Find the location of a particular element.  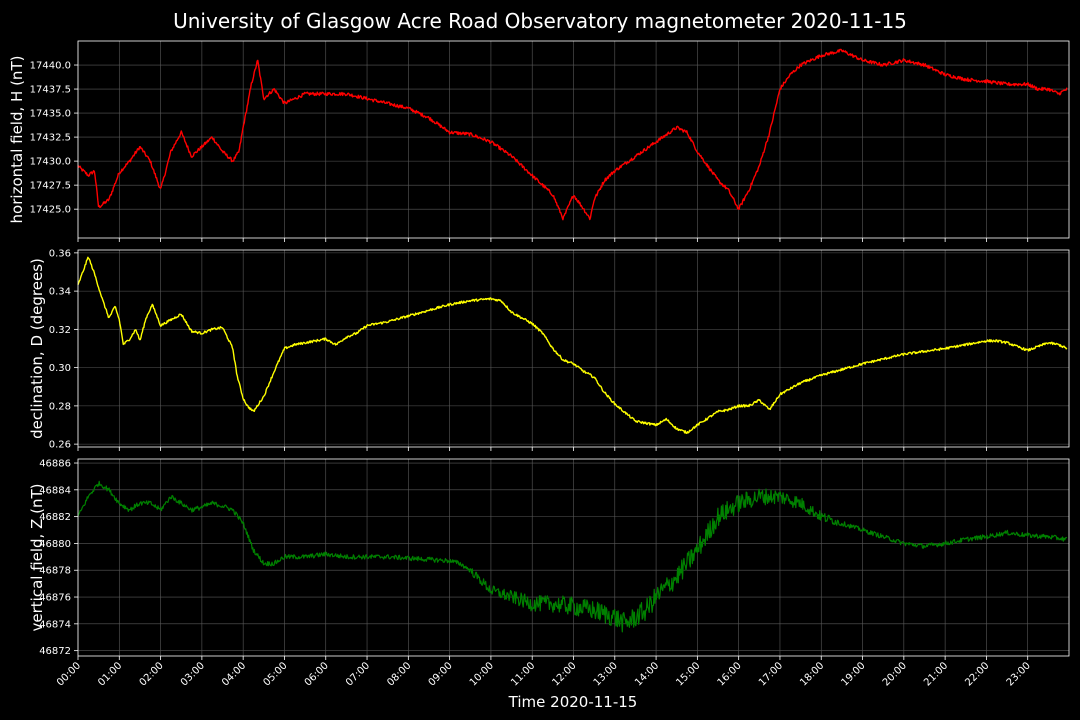

y-tick-label: 0.32 is located at coordinates (60, 330).